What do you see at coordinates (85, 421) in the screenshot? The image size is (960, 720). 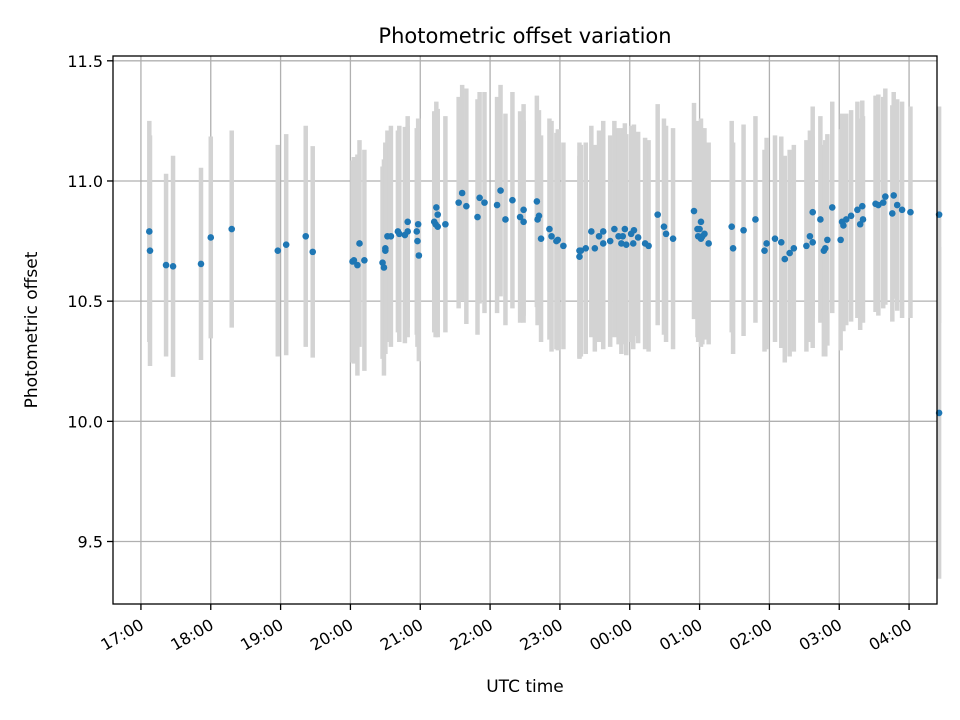 I see `y-tick-label: 10.0` at bounding box center [85, 421].